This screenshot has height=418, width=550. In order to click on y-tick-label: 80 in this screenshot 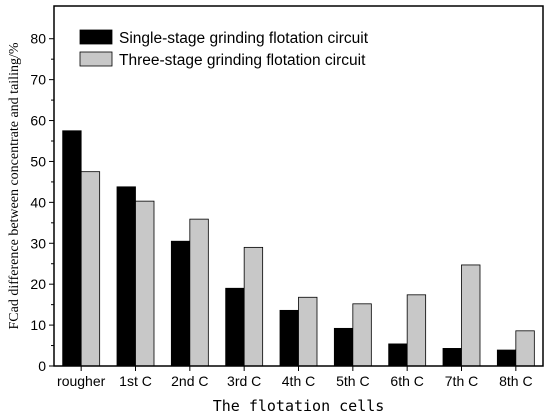, I will do `click(38, 39)`.